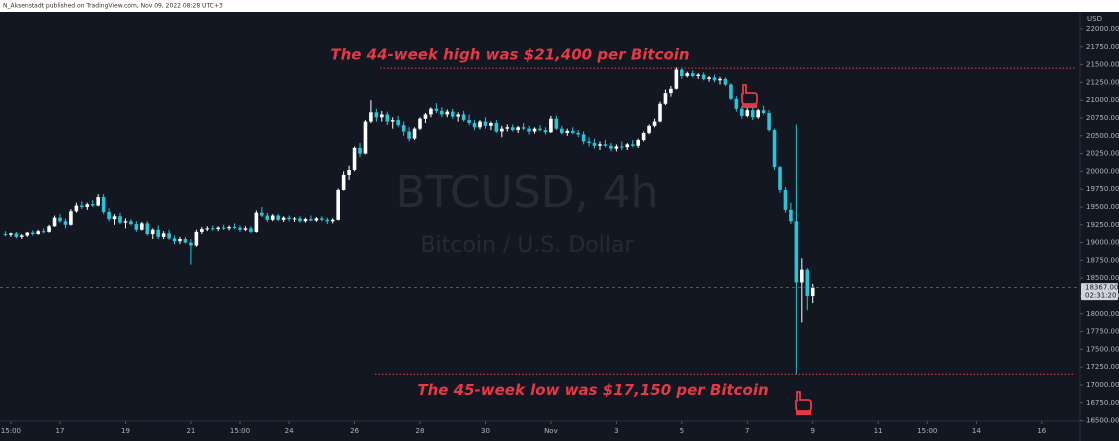 Image resolution: width=1119 pixels, height=441 pixels. I want to click on y-tick-label: 21500.00, so click(1102, 65).